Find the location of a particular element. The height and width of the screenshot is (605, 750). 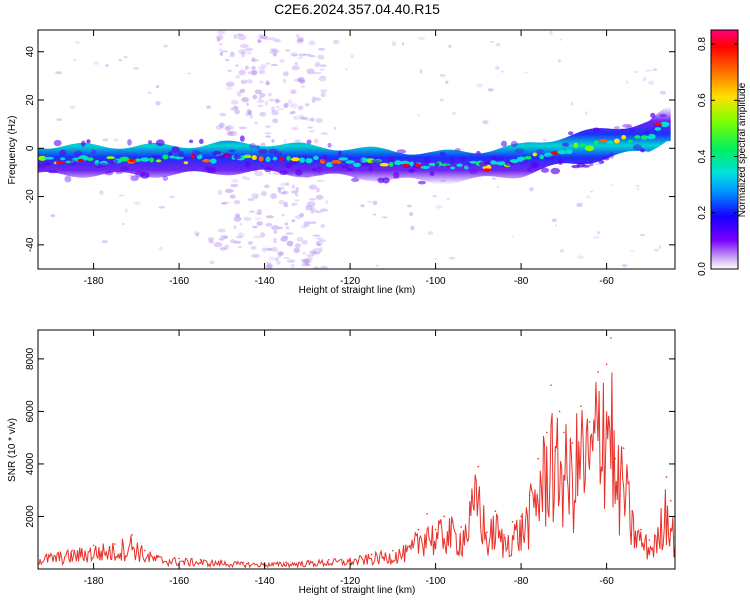

snr-x-tick-label: -60 is located at coordinates (606, 581).